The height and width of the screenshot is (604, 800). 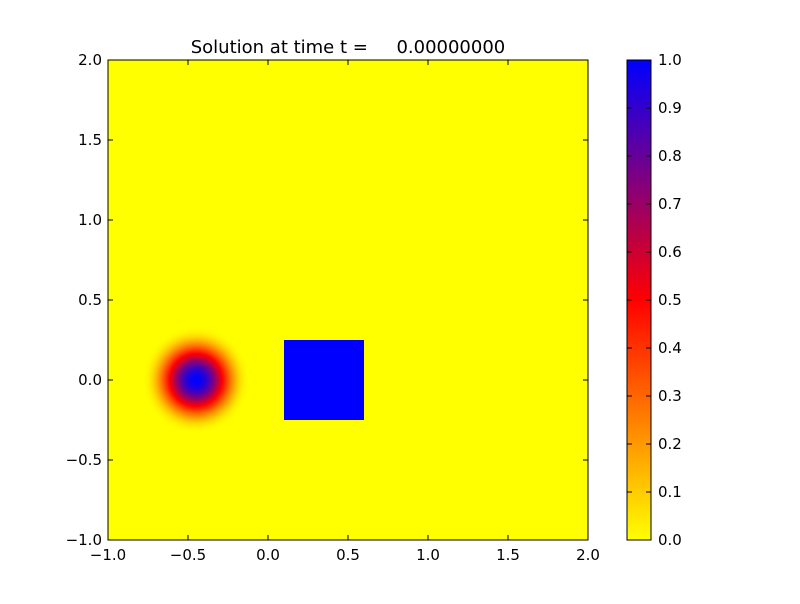 What do you see at coordinates (348, 47) in the screenshot?
I see `chart-title: Solution at time t = 0.00000000` at bounding box center [348, 47].